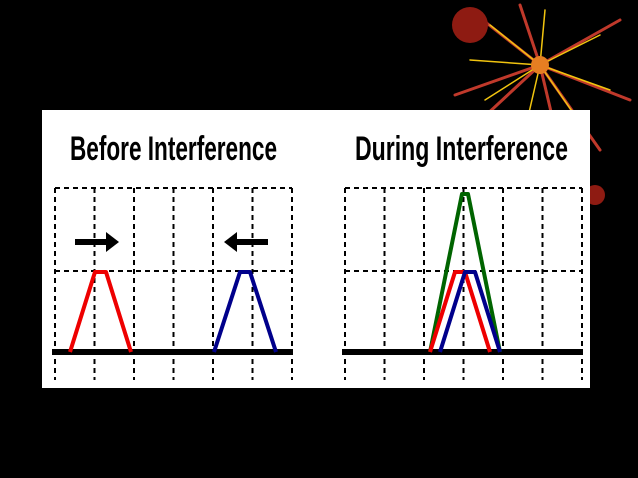 The image size is (638, 478). I want to click on arrow-left, so click(246, 242).